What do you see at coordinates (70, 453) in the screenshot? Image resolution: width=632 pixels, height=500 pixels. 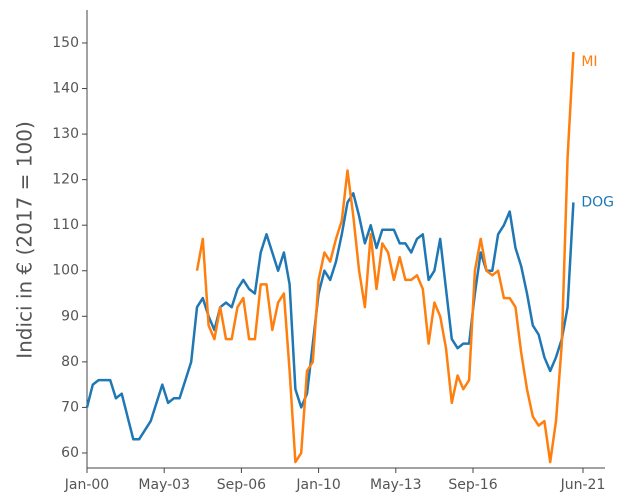 I see `y-tick-label: 60` at bounding box center [70, 453].